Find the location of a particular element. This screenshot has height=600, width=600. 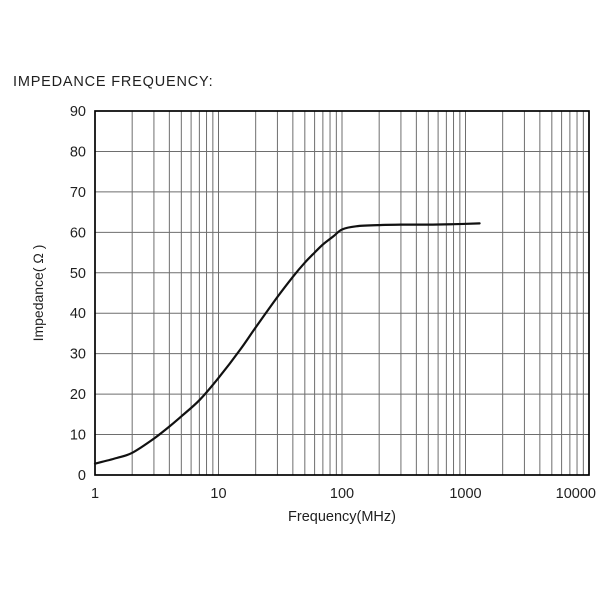

y-tick-label: 10 is located at coordinates (78, 436).